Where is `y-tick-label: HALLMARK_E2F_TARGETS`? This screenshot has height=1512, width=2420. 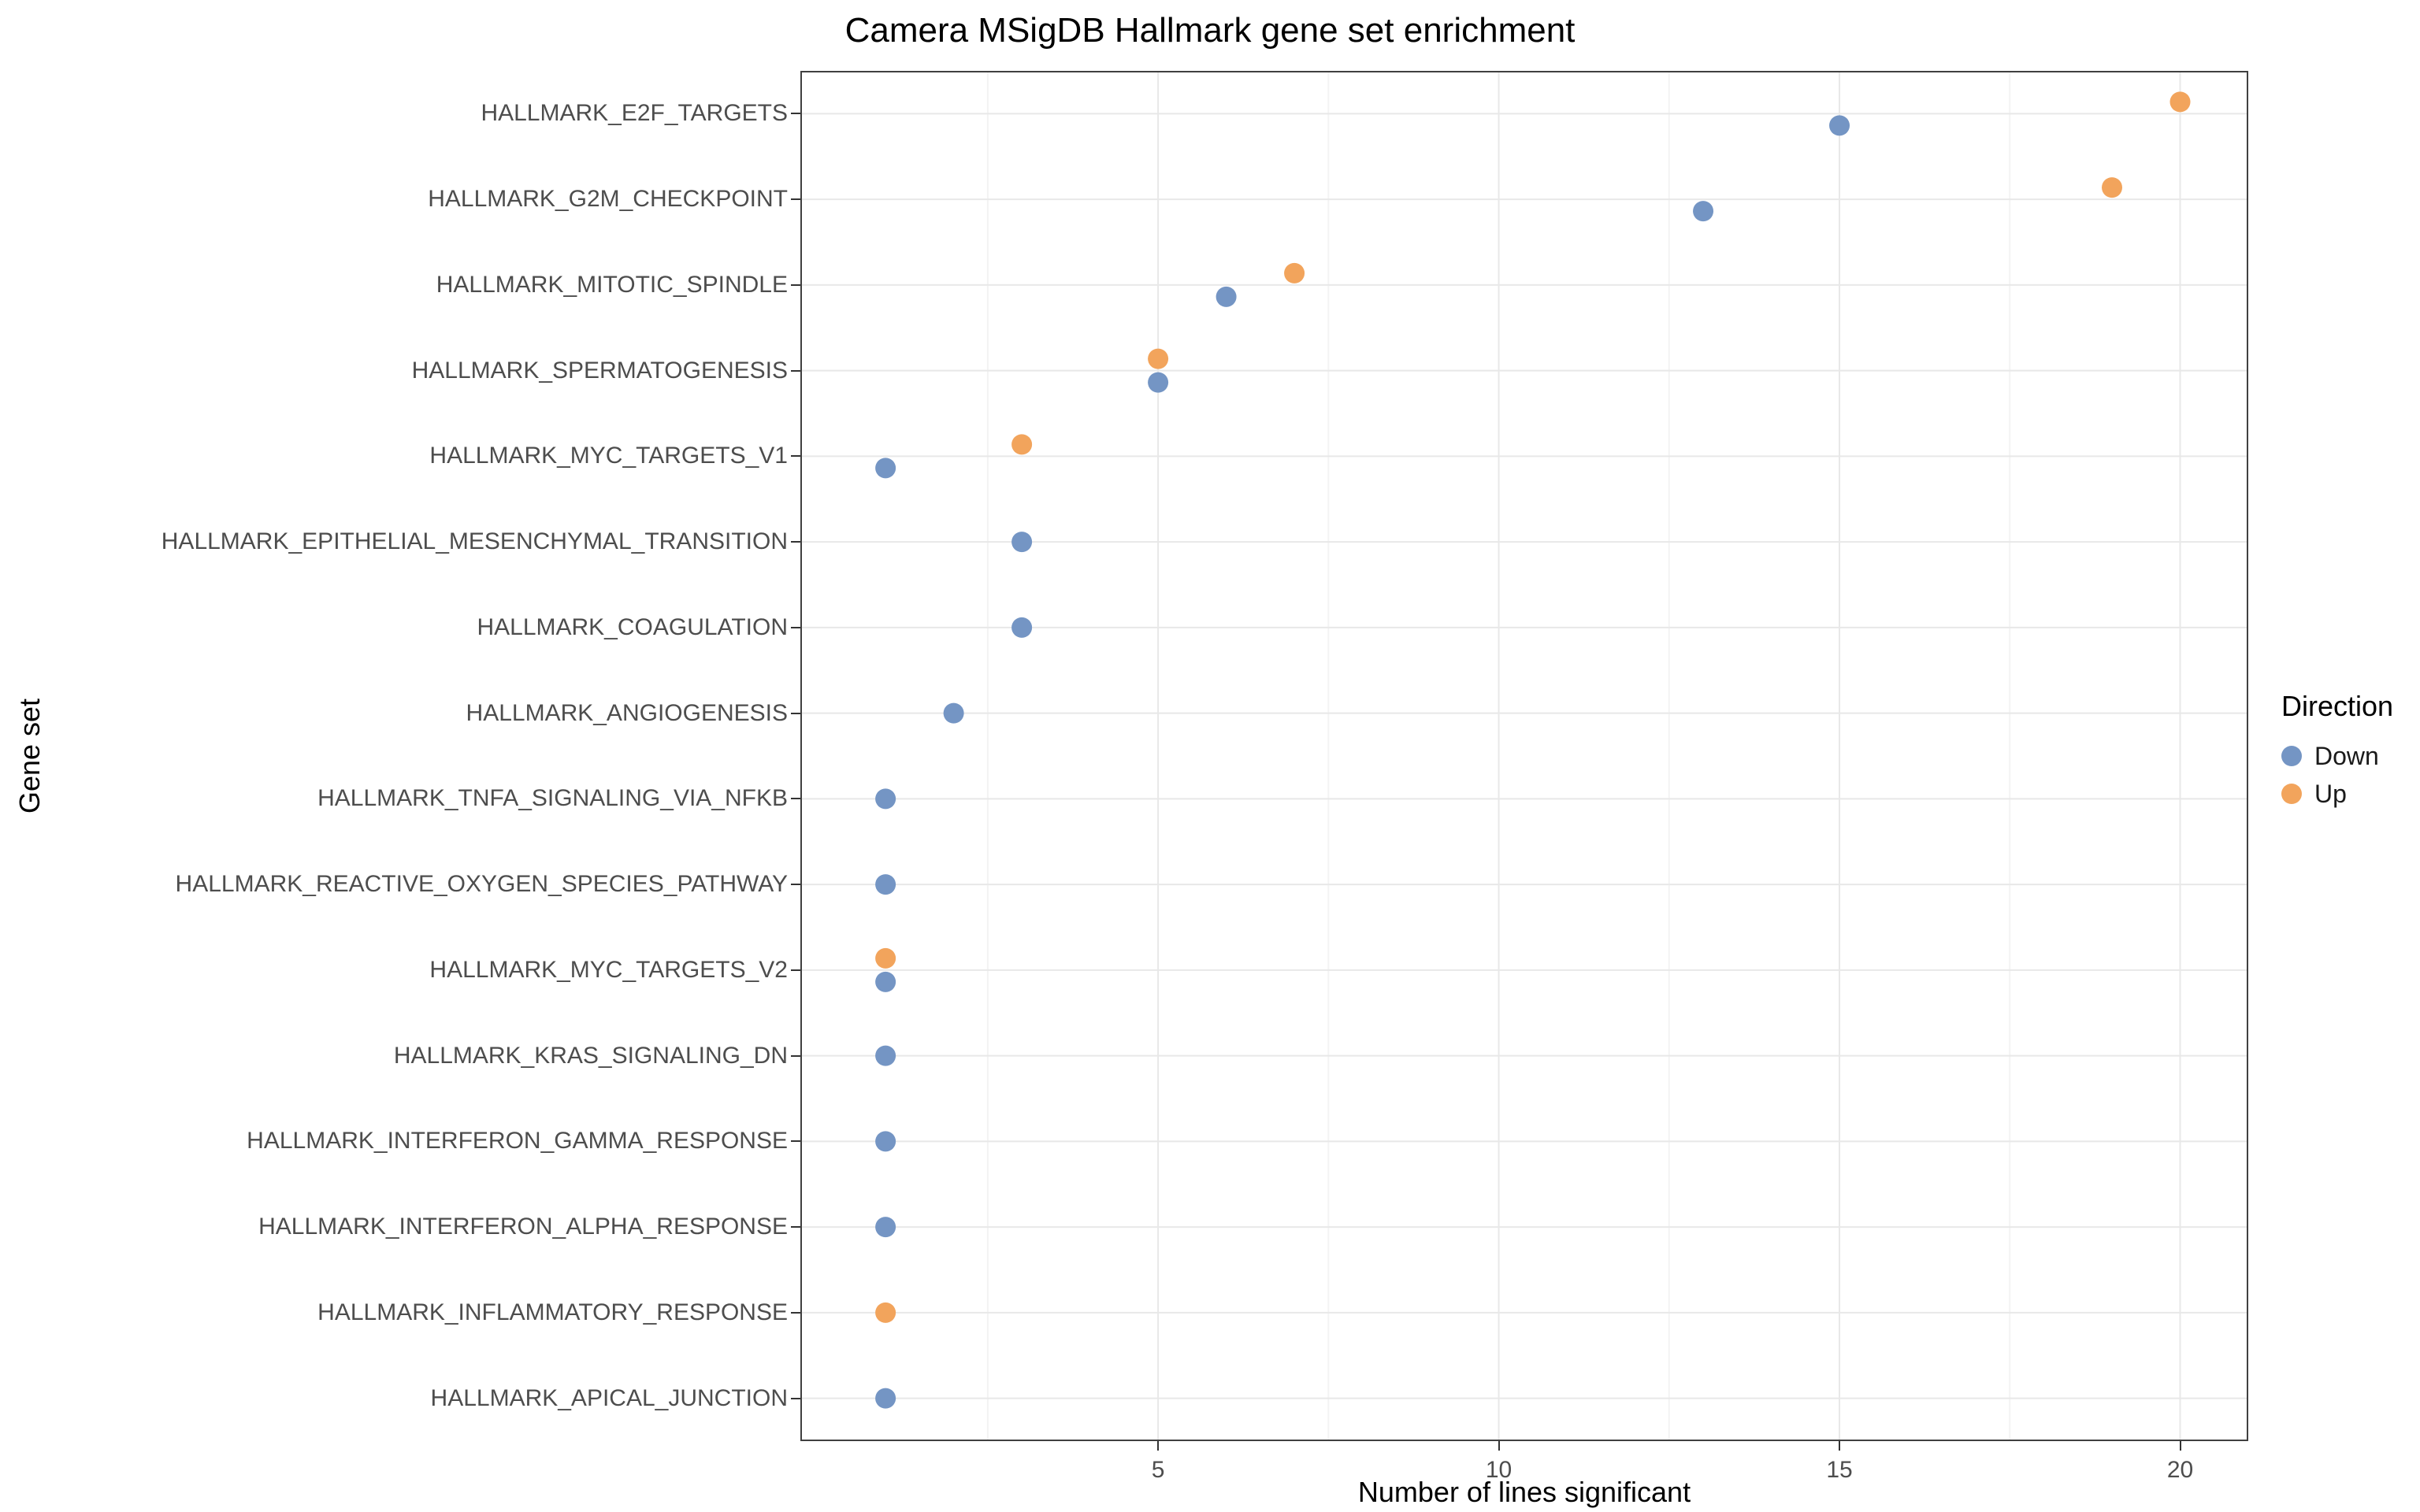
y-tick-label: HALLMARK_E2F_TARGETS is located at coordinates (634, 113).